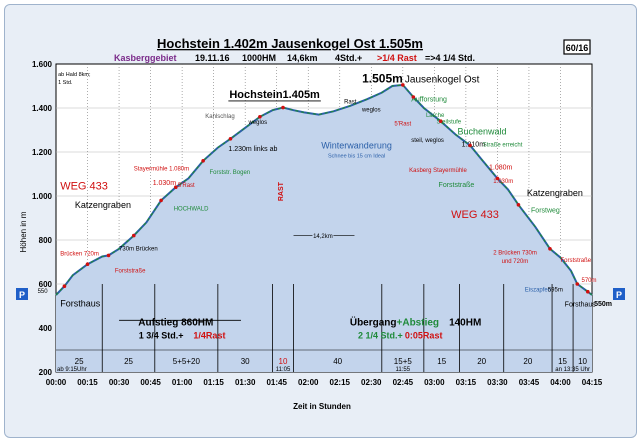 The height and width of the screenshot is (440, 639). I want to click on annotation-m1080-r: 1.080m, so click(501, 168).